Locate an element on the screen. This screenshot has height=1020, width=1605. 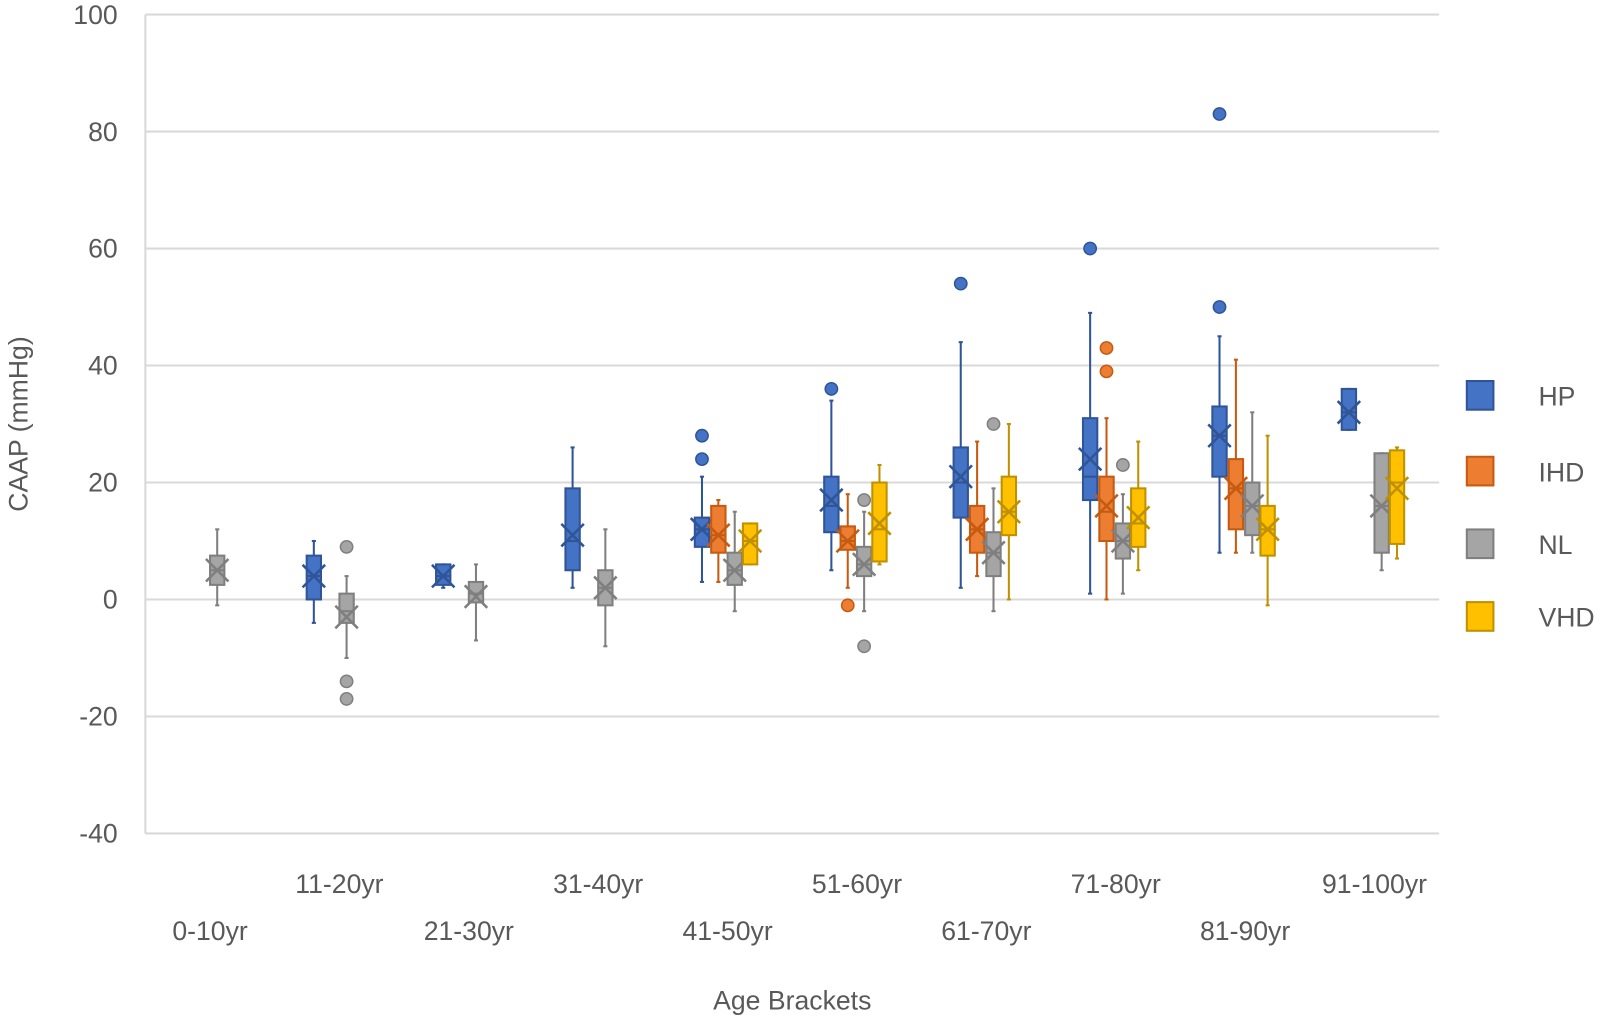
y-axis-title: CAAP (mmHg) is located at coordinates (19, 423).